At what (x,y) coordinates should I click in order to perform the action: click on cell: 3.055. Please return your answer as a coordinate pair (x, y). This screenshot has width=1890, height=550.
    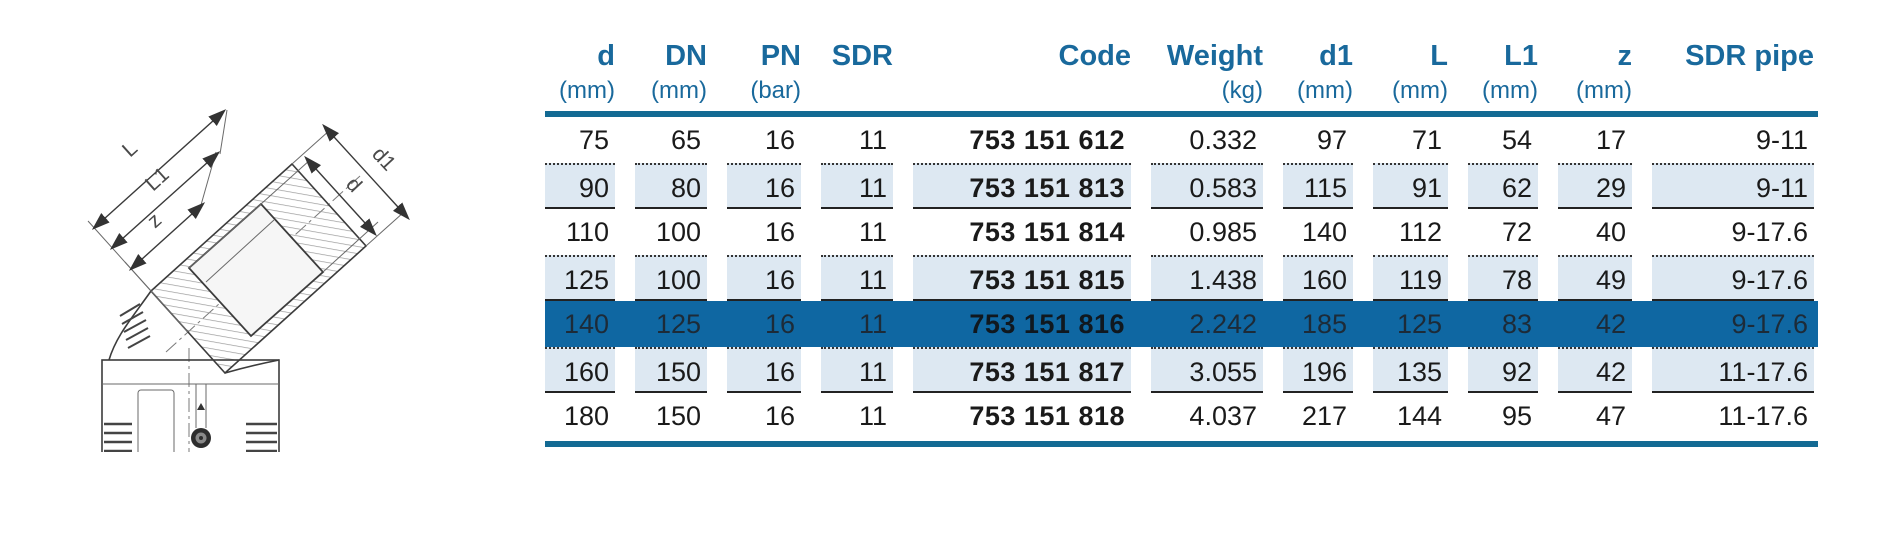
    Looking at the image, I should click on (1207, 370).